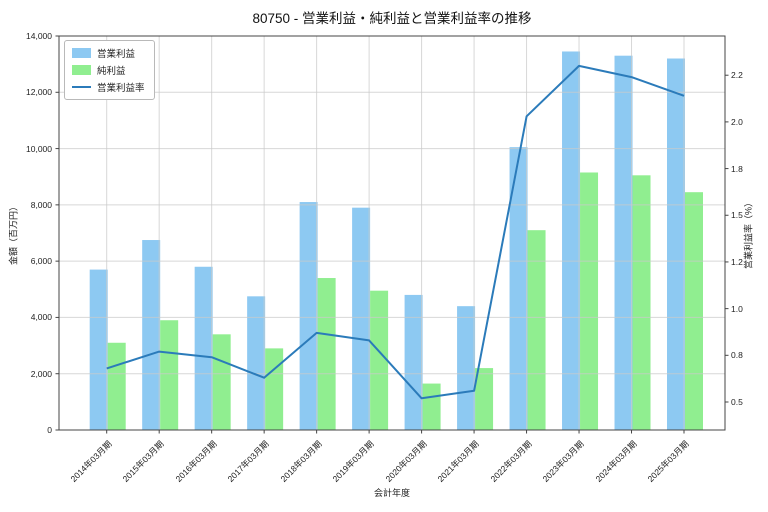 This screenshot has width=768, height=512. What do you see at coordinates (391, 493) in the screenshot?
I see `x-axis-label: 会計年度` at bounding box center [391, 493].